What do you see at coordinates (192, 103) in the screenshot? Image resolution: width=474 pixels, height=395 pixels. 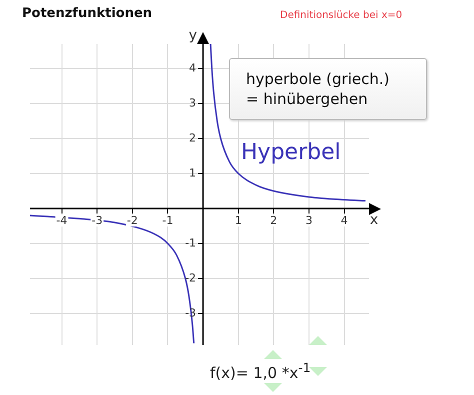 I see `y-tick-label: 3` at bounding box center [192, 103].